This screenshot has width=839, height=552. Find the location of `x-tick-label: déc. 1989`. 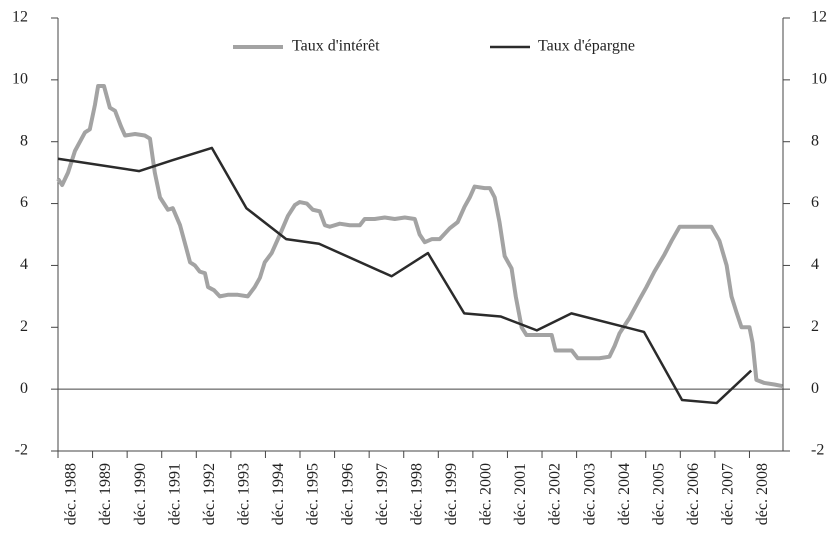

x-tick-label: déc. 1989 is located at coordinates (105, 494).